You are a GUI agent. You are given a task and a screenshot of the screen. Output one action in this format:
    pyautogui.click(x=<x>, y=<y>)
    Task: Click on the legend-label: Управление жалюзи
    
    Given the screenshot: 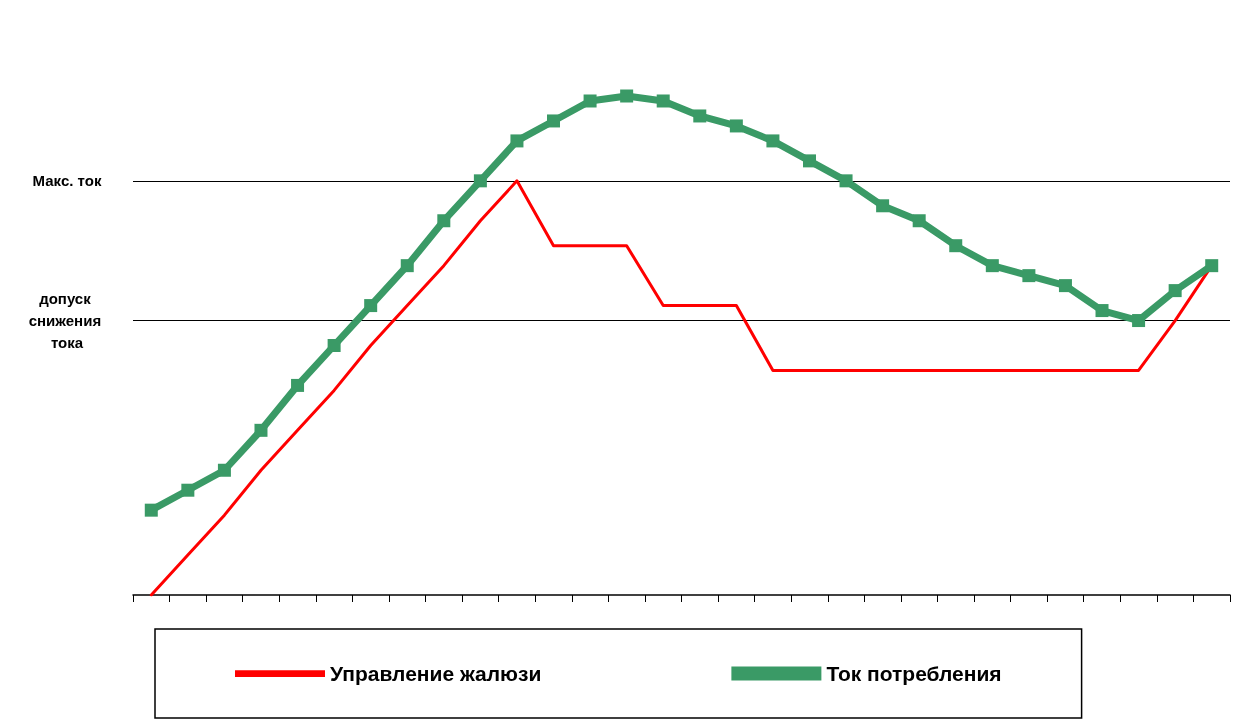 What is the action you would take?
    pyautogui.click(x=436, y=673)
    